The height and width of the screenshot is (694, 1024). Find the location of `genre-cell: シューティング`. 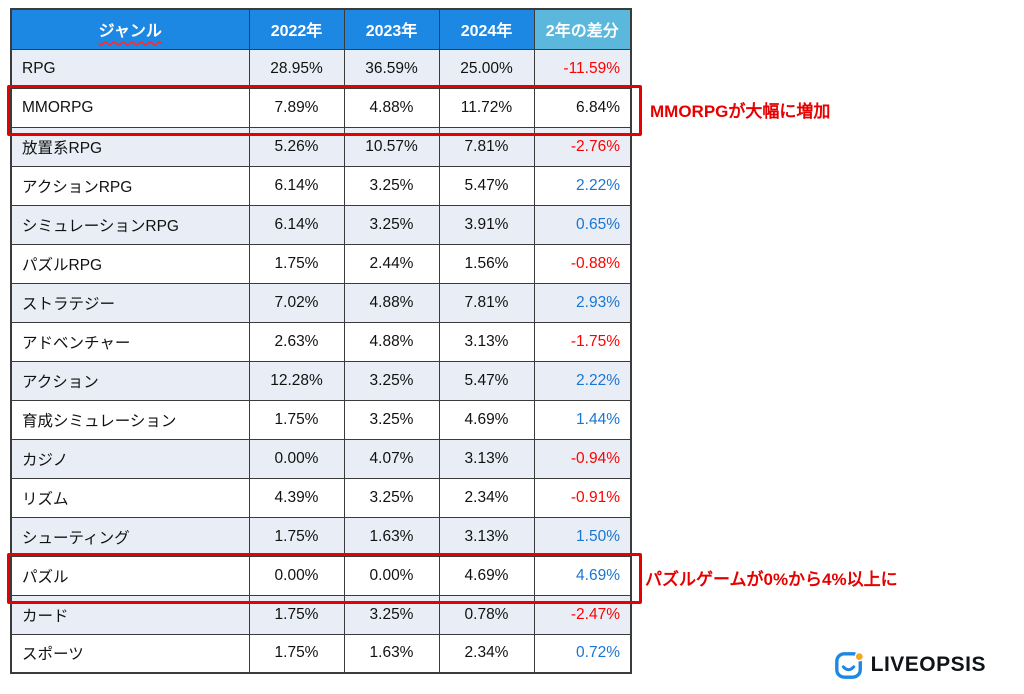

genre-cell: シューティング is located at coordinates (130, 536).